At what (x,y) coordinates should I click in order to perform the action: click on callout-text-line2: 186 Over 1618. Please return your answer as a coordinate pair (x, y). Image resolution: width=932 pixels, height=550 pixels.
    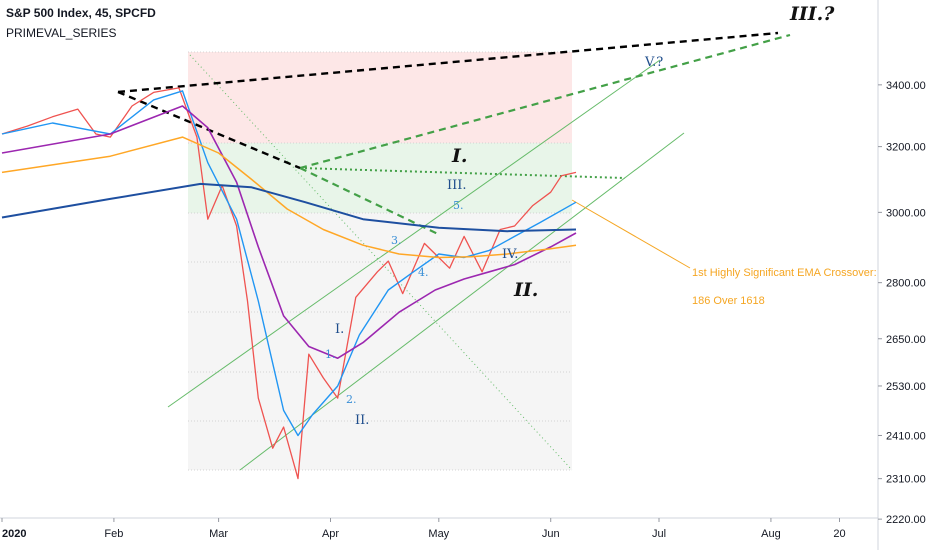
    Looking at the image, I should click on (728, 301).